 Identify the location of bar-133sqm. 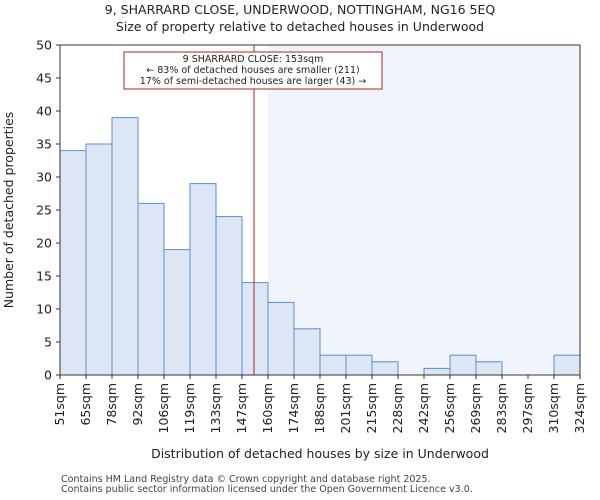
(229, 296).